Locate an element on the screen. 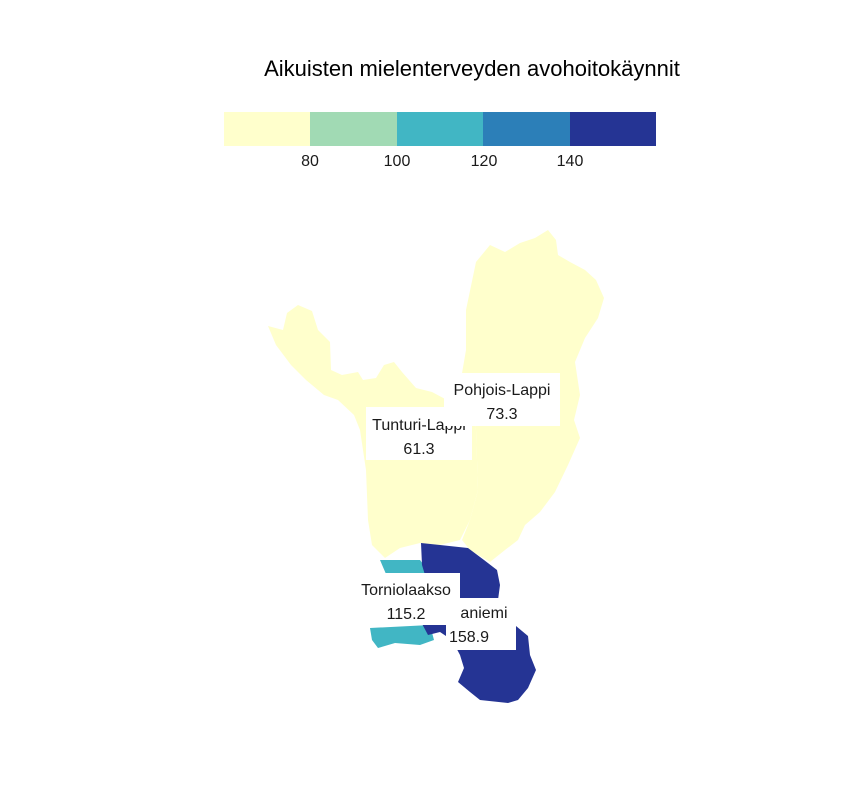 The height and width of the screenshot is (792, 864). region-name: Torniolaakso is located at coordinates (406, 590).